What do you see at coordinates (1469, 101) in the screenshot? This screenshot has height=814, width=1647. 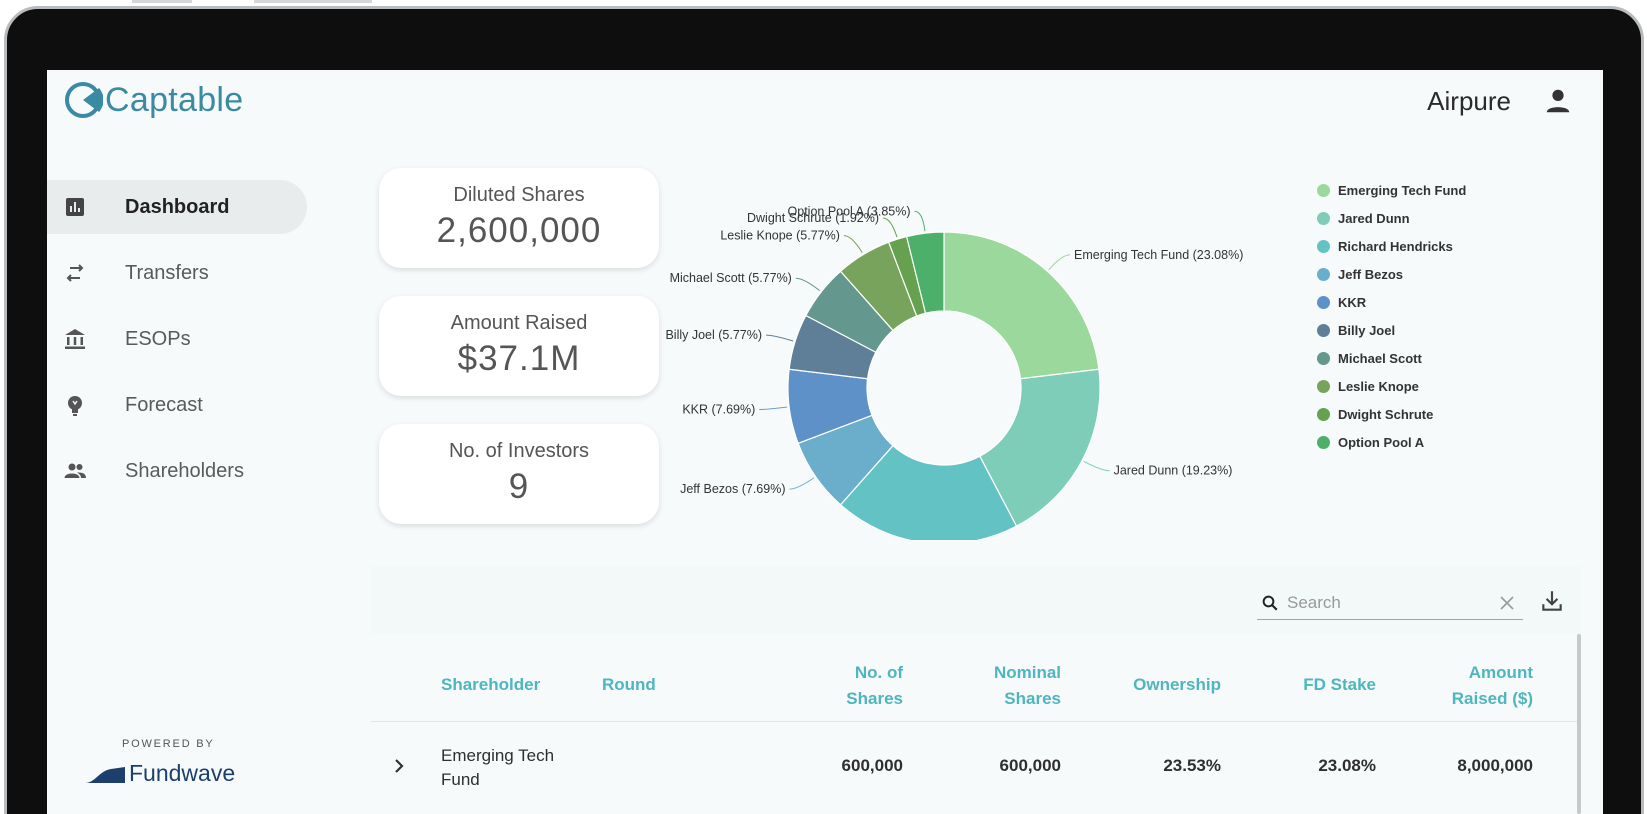 I see `organization-name: Airpure` at bounding box center [1469, 101].